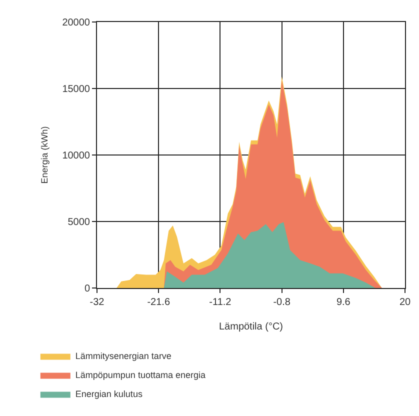  What do you see at coordinates (220, 302) in the screenshot?
I see `x-tick-label: -11.2` at bounding box center [220, 302].